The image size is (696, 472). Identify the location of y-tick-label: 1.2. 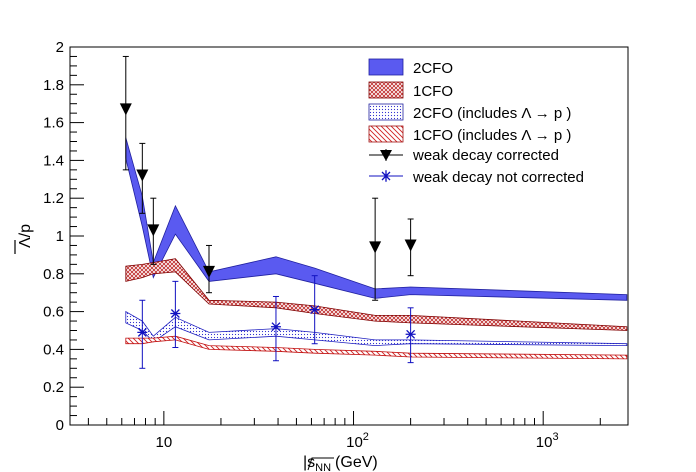
(53, 198).